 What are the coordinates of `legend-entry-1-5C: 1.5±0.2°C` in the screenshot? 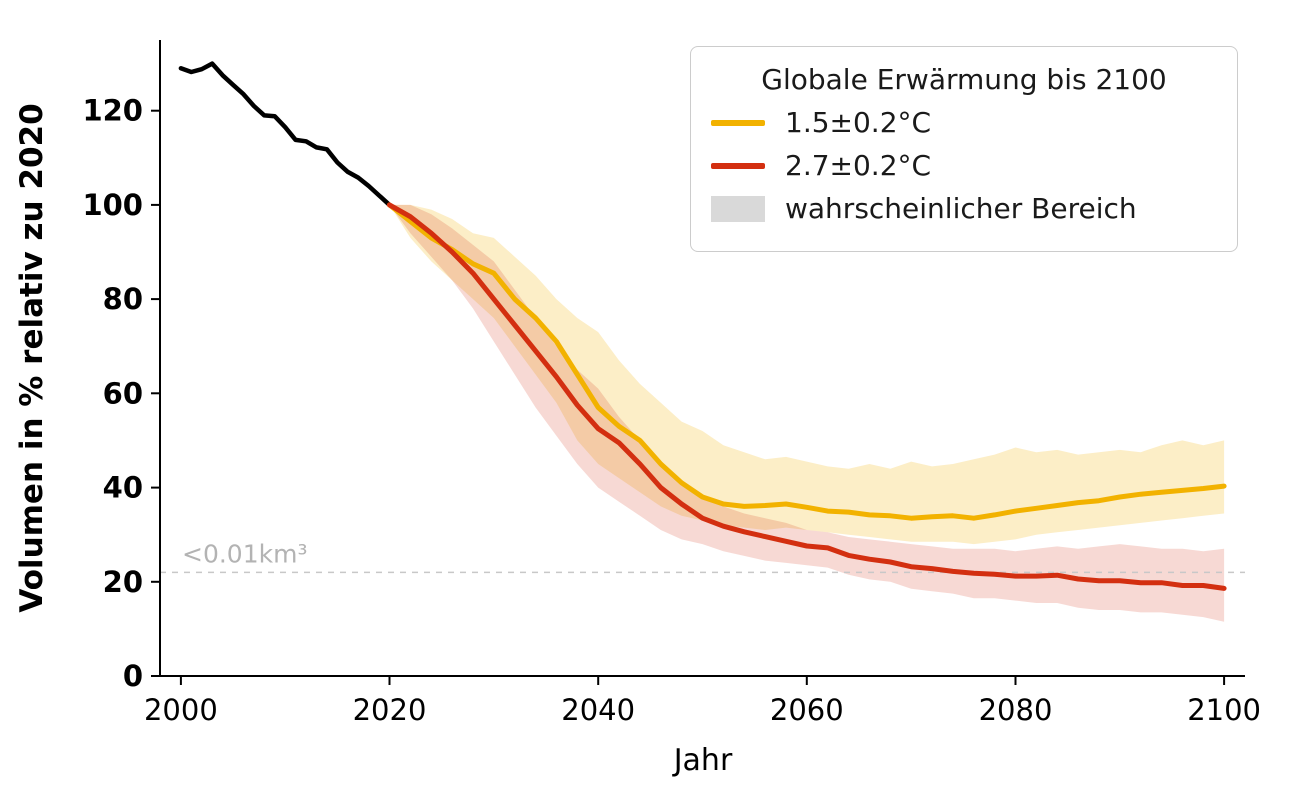 It's located at (964, 122).